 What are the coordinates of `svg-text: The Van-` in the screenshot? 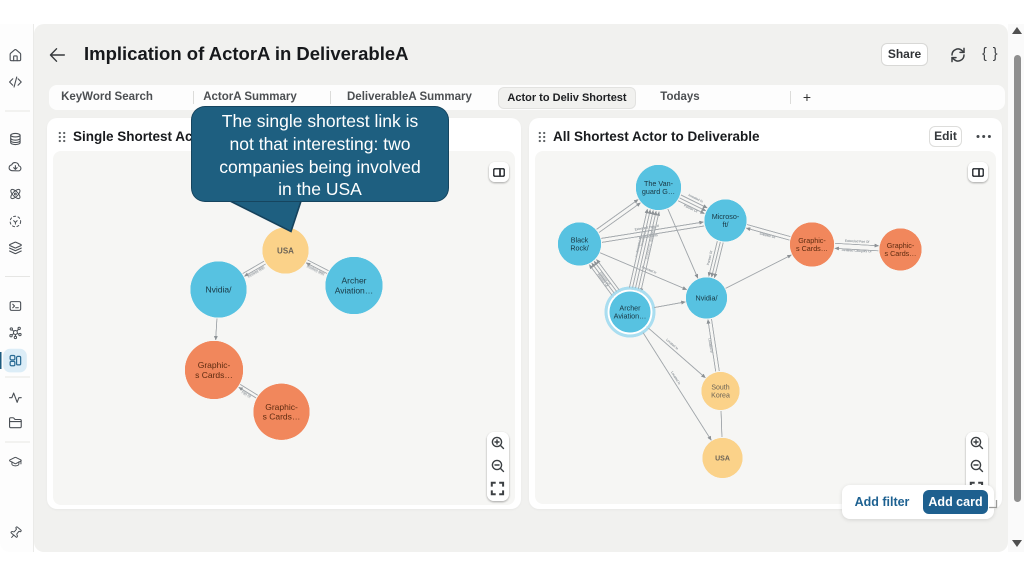 It's located at (659, 183).